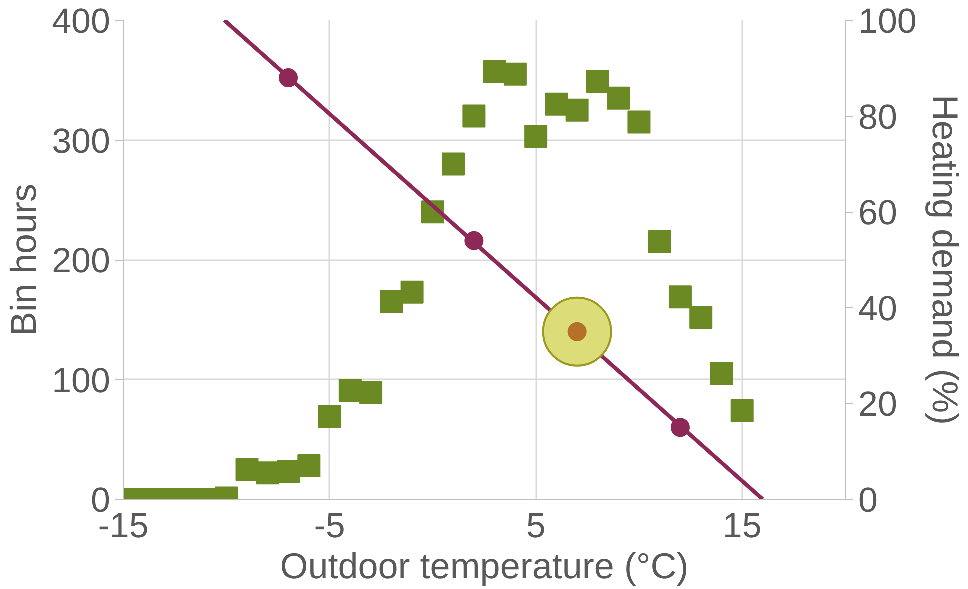  What do you see at coordinates (945, 260) in the screenshot?
I see `y2-axis-title: Heating demand (%)` at bounding box center [945, 260].